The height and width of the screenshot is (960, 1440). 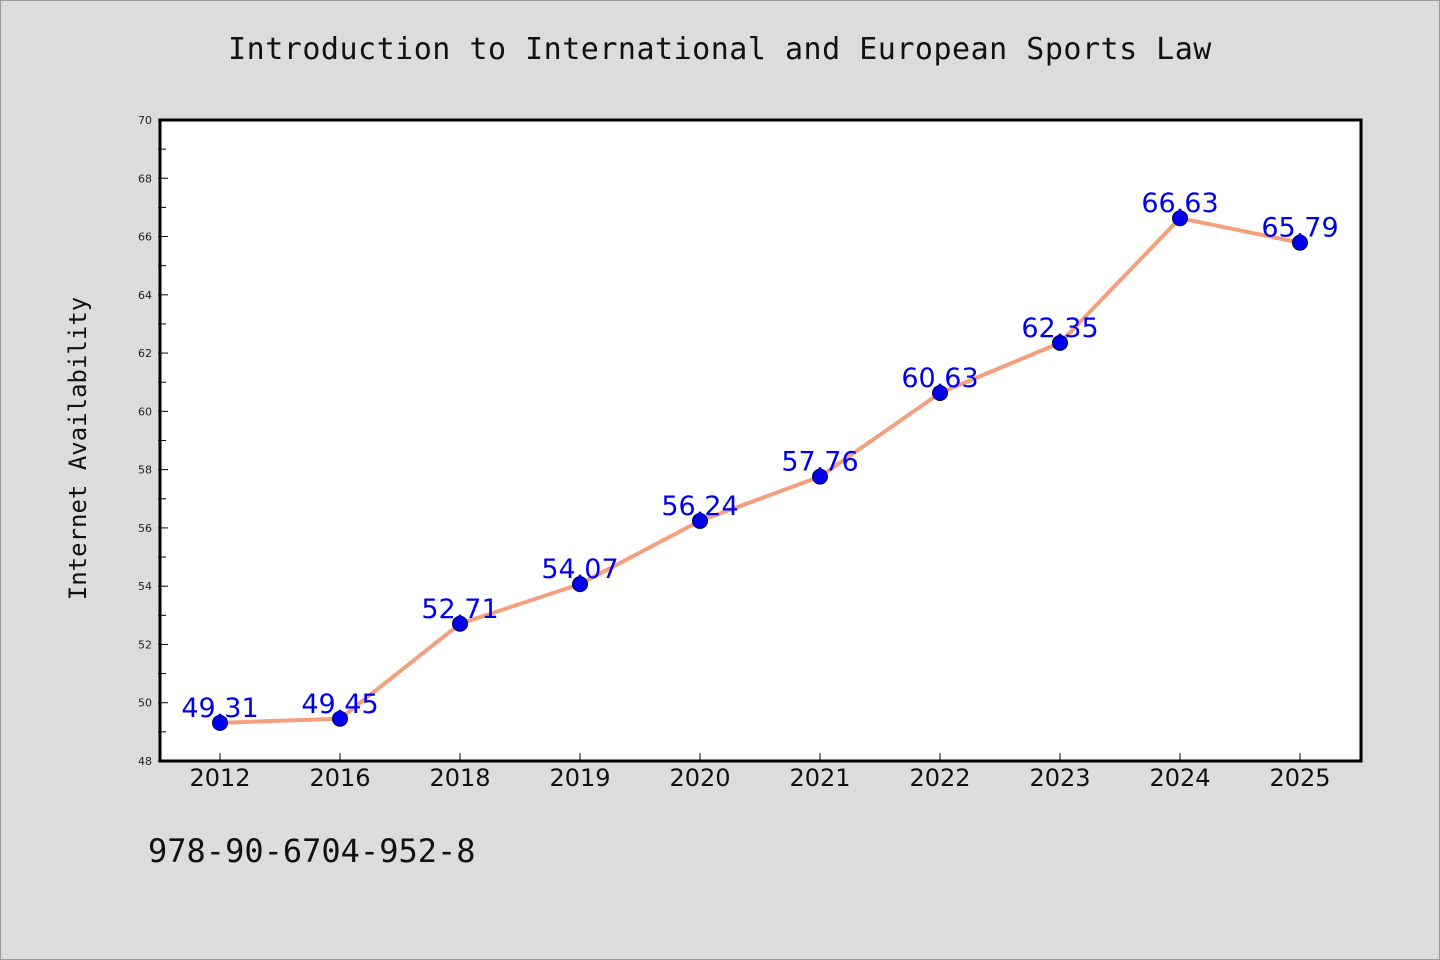 I want to click on x-axis-ticks: 2012 2016 2018 2019 2020 2021 2022 2023 2024 2025, so click(x=760, y=772).